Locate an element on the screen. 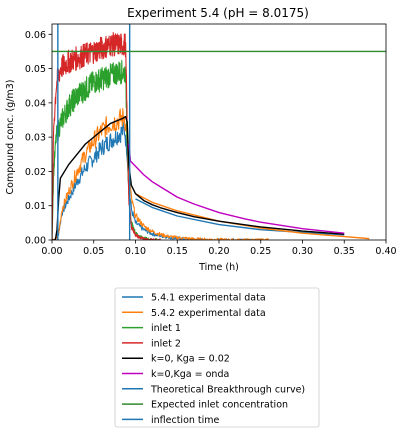  legend-label: 5.4.2 experimental data is located at coordinates (208, 313).